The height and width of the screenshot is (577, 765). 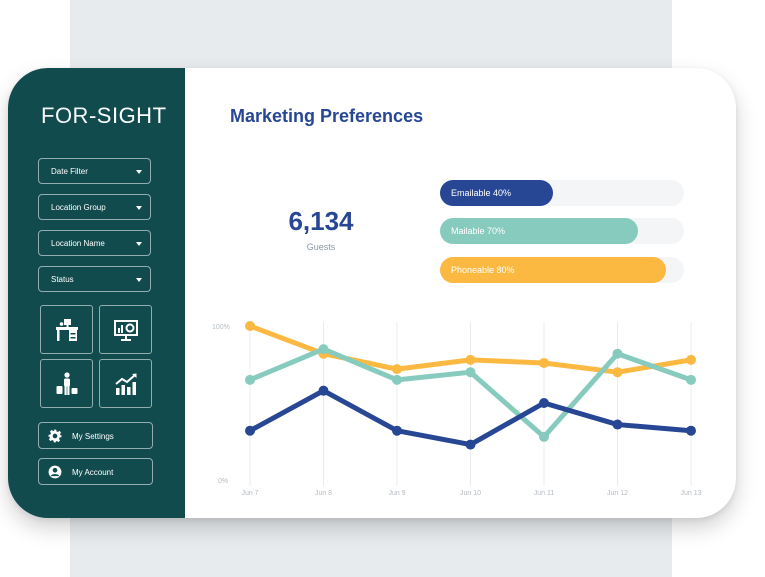 What do you see at coordinates (93, 472) in the screenshot?
I see `button-label: My Account` at bounding box center [93, 472].